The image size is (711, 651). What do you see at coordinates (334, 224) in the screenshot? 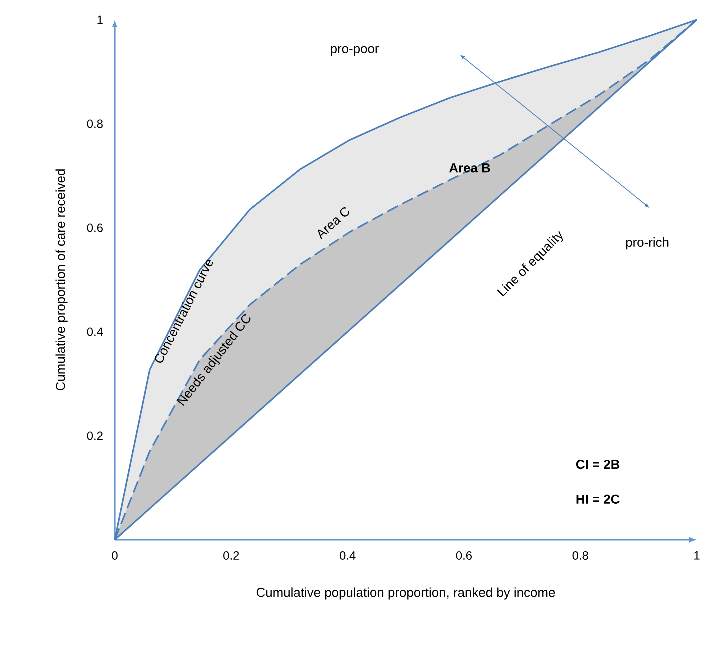
I see `annotation: Area C` at bounding box center [334, 224].